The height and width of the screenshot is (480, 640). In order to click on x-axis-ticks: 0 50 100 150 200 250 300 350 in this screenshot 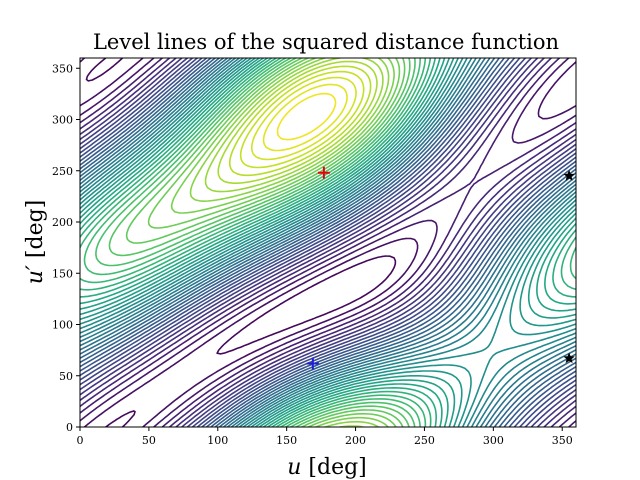, I will do `click(325, 437)`.